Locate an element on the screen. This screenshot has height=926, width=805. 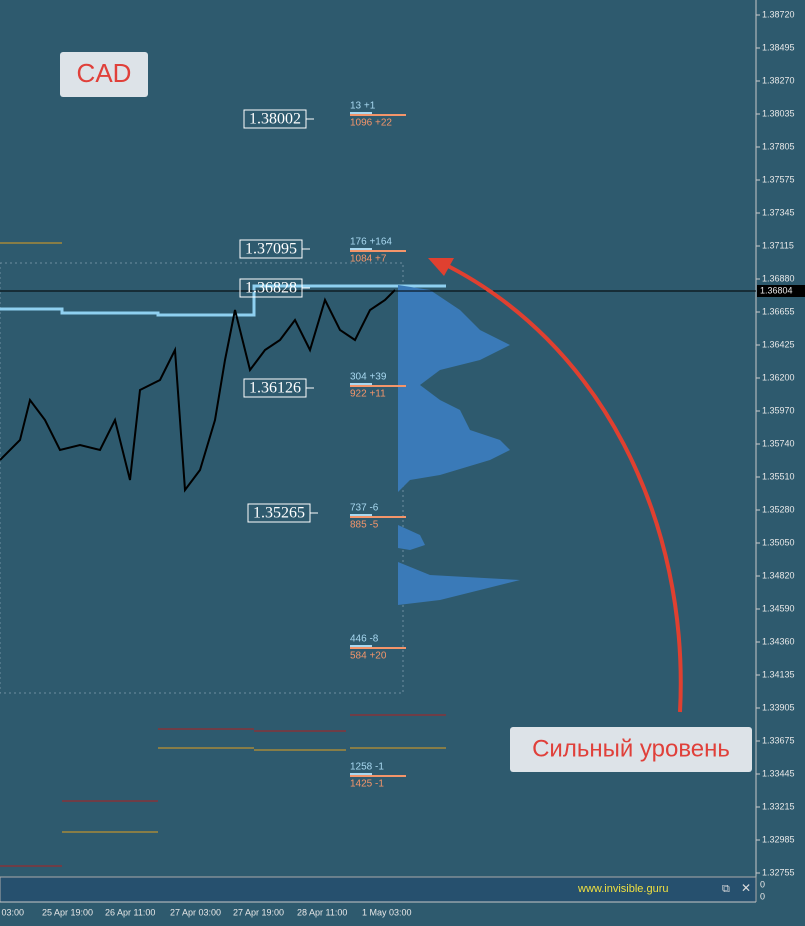
price-tick: 1.35050 is located at coordinates (778, 542).